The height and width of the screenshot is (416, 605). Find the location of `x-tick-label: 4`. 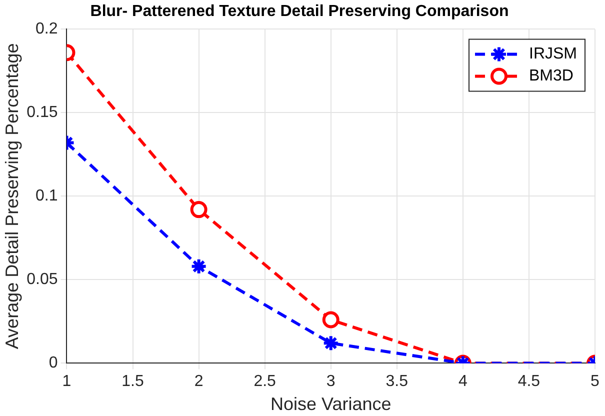

x-tick-label: 4 is located at coordinates (463, 381).